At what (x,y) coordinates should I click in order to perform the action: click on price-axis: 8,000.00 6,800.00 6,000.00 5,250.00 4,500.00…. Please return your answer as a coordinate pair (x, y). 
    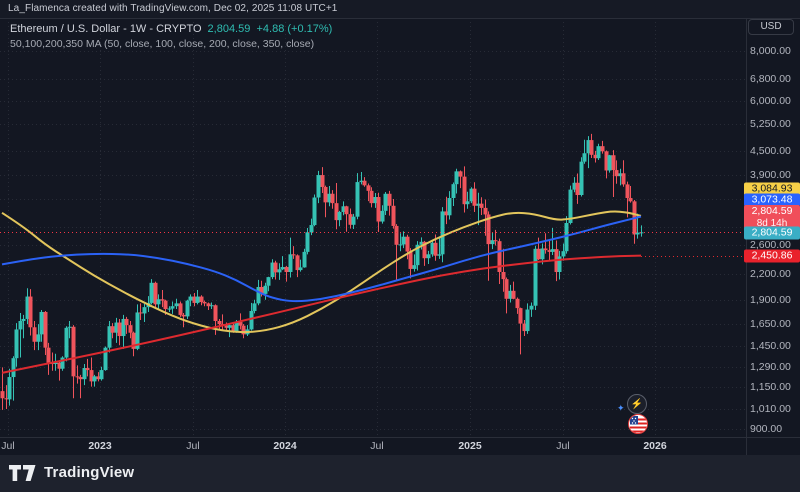
    Looking at the image, I should click on (772, 227).